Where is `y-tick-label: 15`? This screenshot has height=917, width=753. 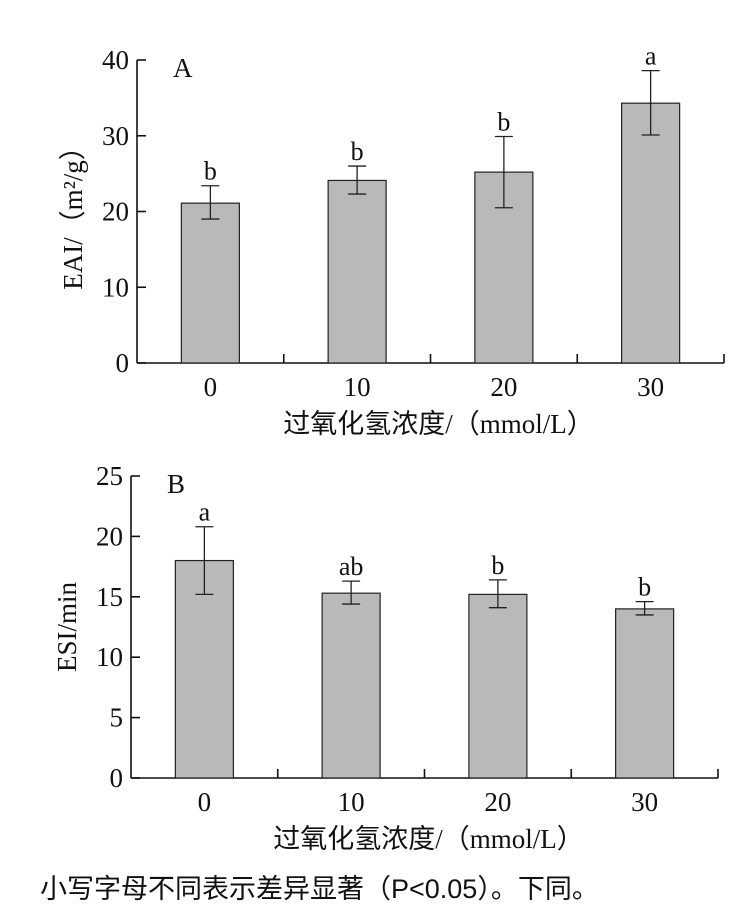
y-tick-label: 15 is located at coordinates (109, 597).